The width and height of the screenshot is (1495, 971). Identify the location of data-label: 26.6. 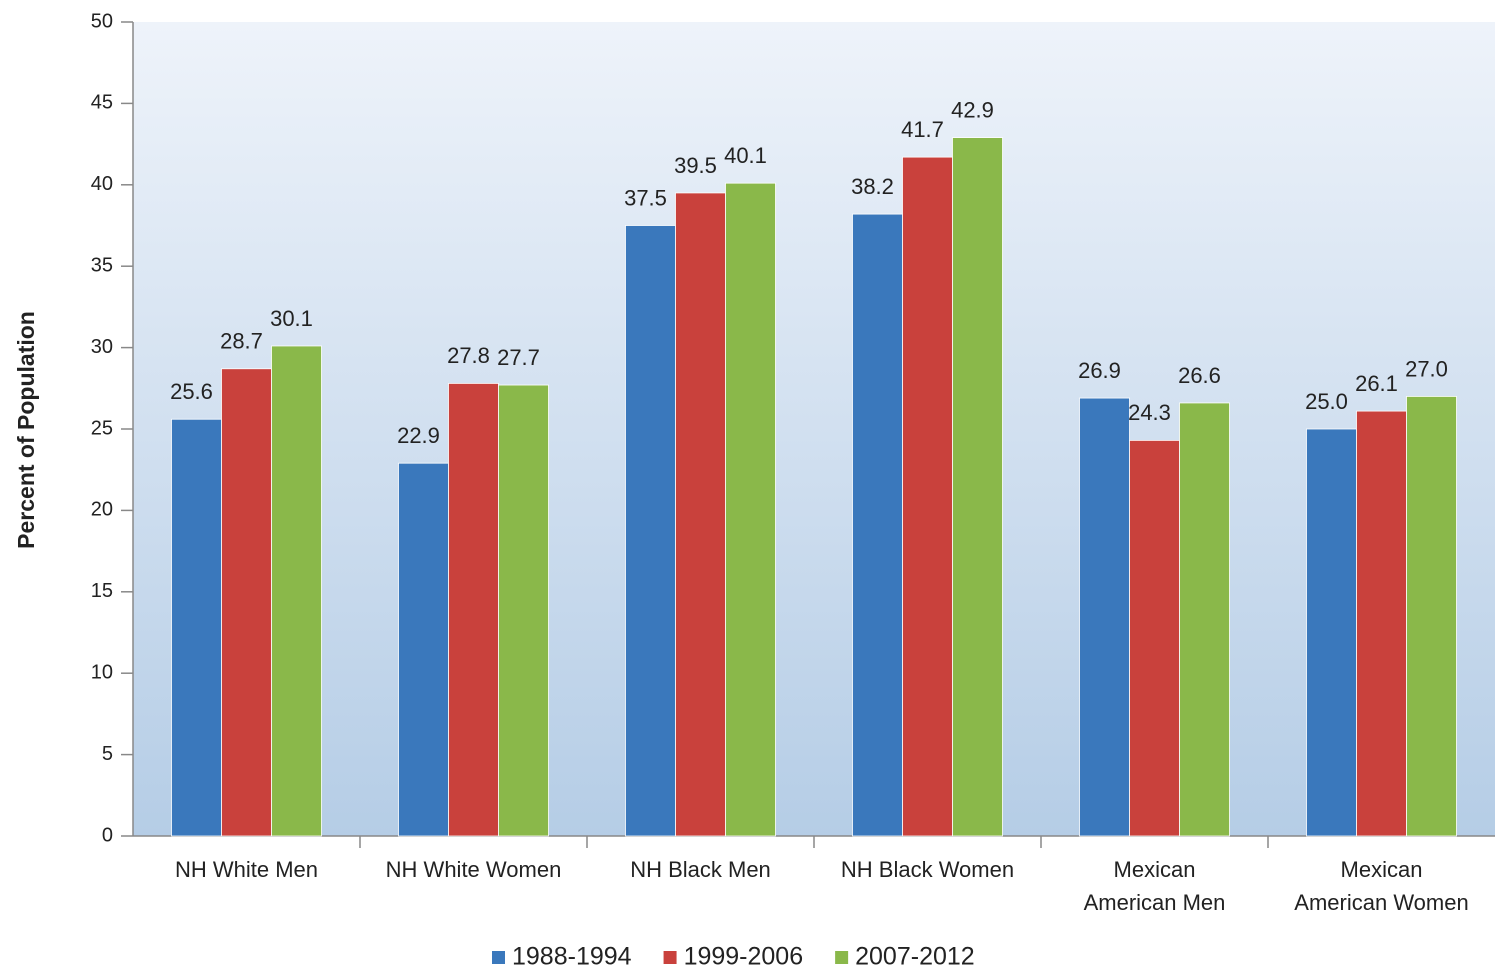
(1199, 375).